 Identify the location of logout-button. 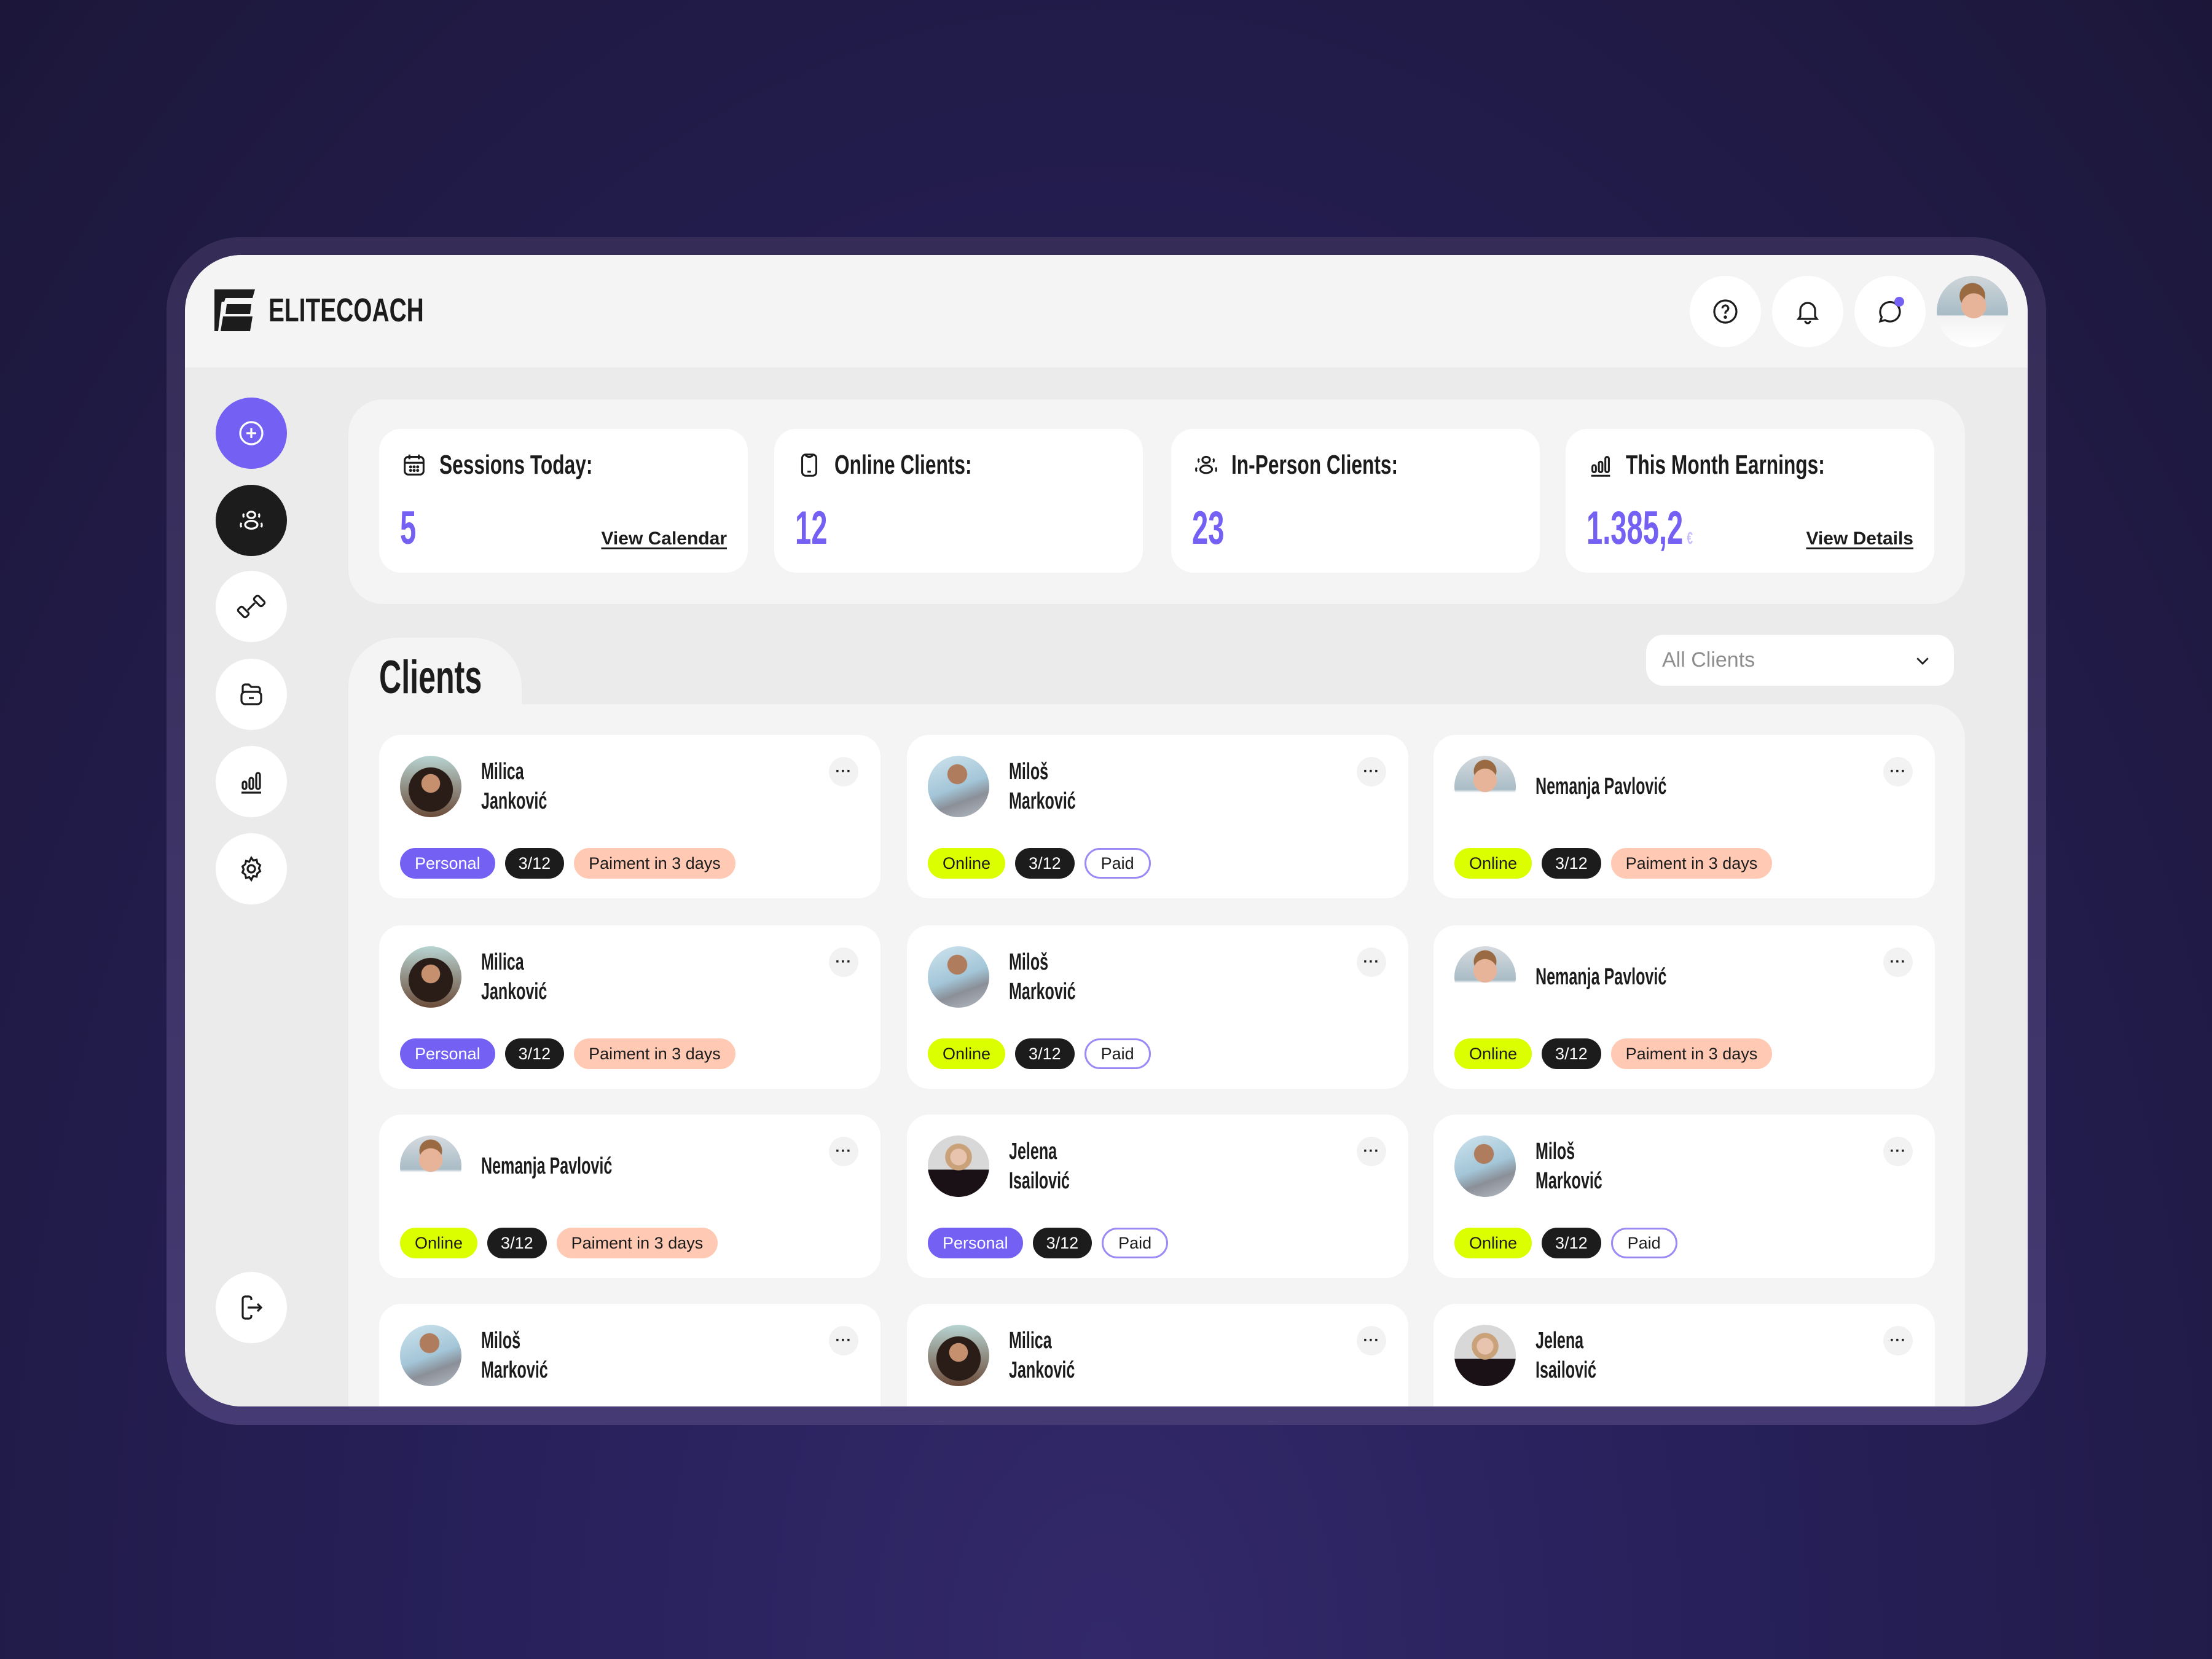
(251, 1307).